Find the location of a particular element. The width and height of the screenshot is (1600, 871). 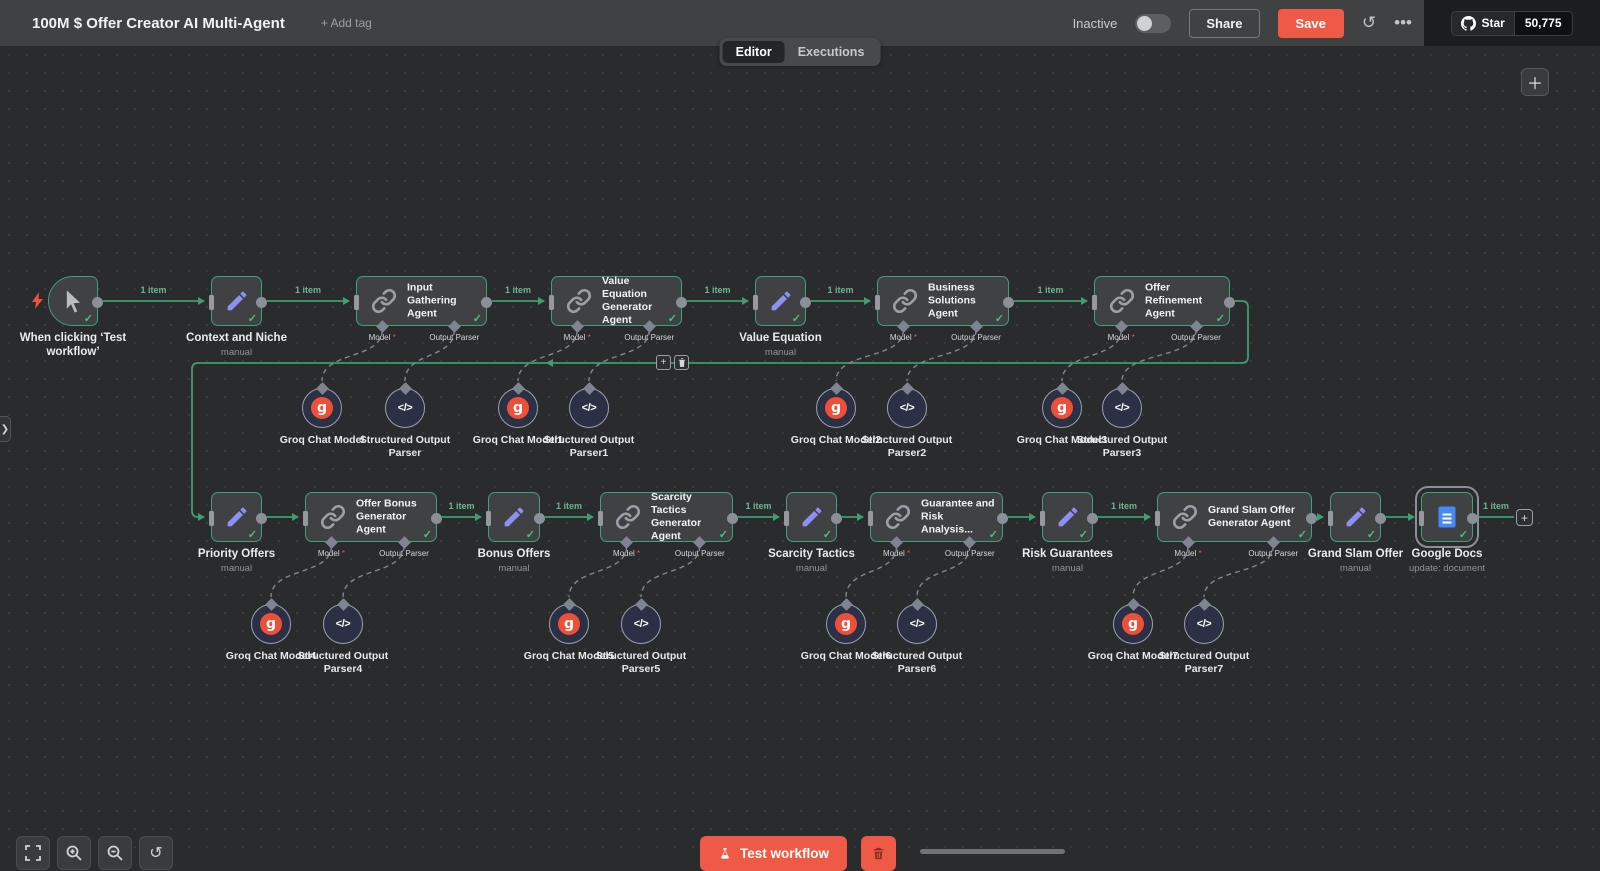

sub-node-structured-output-parser5: </> is located at coordinates (641, 621).